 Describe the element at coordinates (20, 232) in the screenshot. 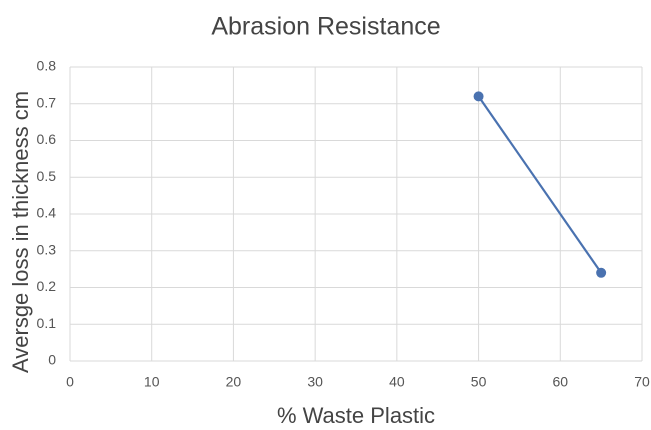

I see `y-axis-title: Aversge loss in thickness cm` at that location.